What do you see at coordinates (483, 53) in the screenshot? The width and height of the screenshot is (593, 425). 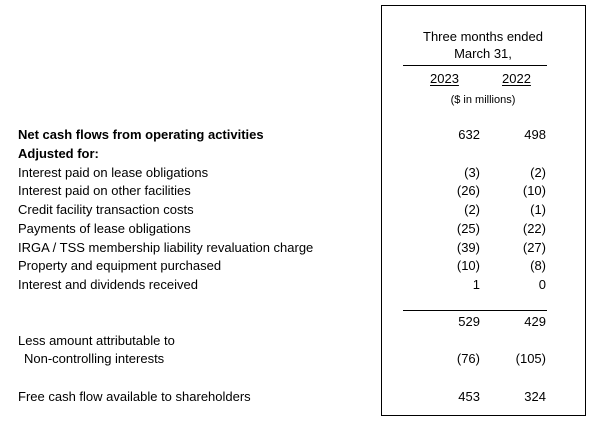 I see `period-title-line2: March 31,` at bounding box center [483, 53].